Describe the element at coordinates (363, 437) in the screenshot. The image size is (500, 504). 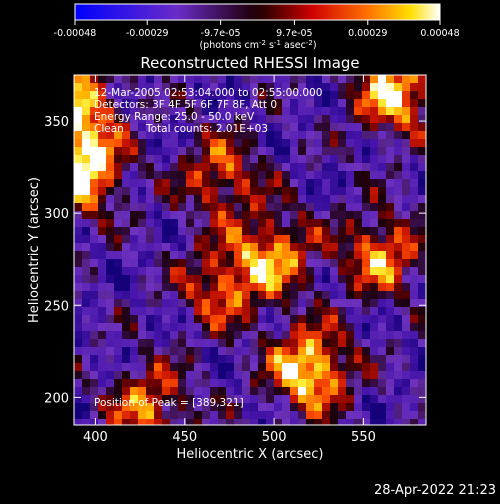
I see `x-tick-label: 550` at that location.